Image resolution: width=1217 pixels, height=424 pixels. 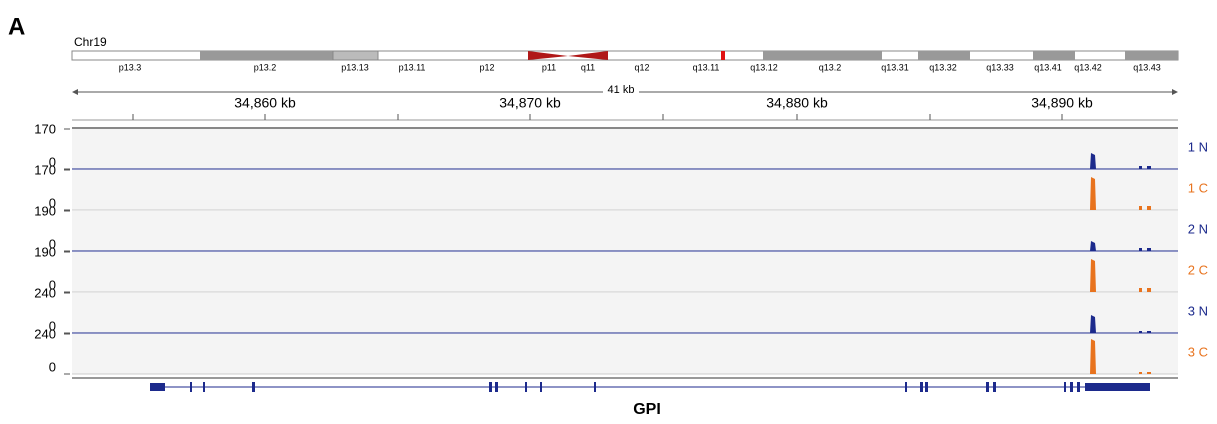 I want to click on ruler: 41 kb, so click(x=625, y=102).